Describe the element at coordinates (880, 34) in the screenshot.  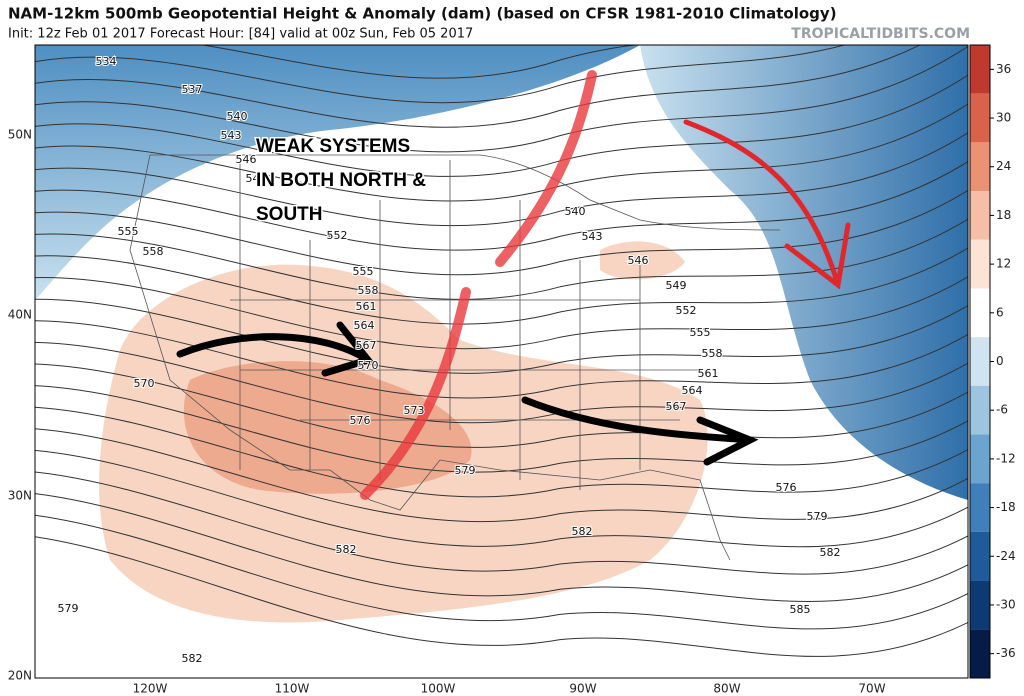
I see `watermark: TROPICALTIDBITS.COM` at that location.